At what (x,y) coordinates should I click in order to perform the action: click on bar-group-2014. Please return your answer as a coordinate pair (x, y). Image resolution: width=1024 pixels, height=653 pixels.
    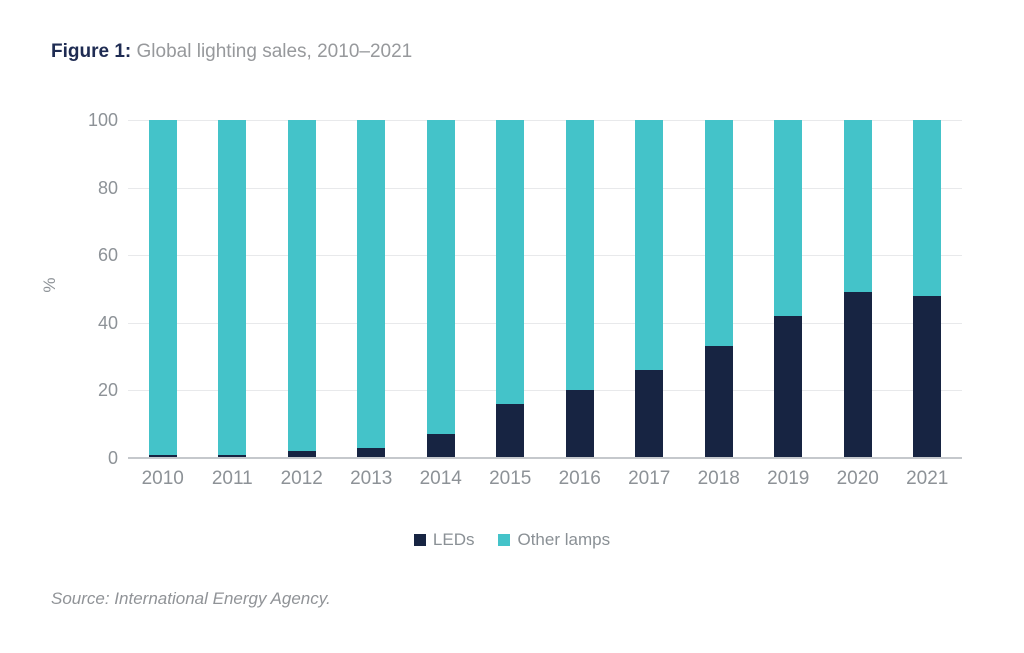
    Looking at the image, I should click on (440, 289).